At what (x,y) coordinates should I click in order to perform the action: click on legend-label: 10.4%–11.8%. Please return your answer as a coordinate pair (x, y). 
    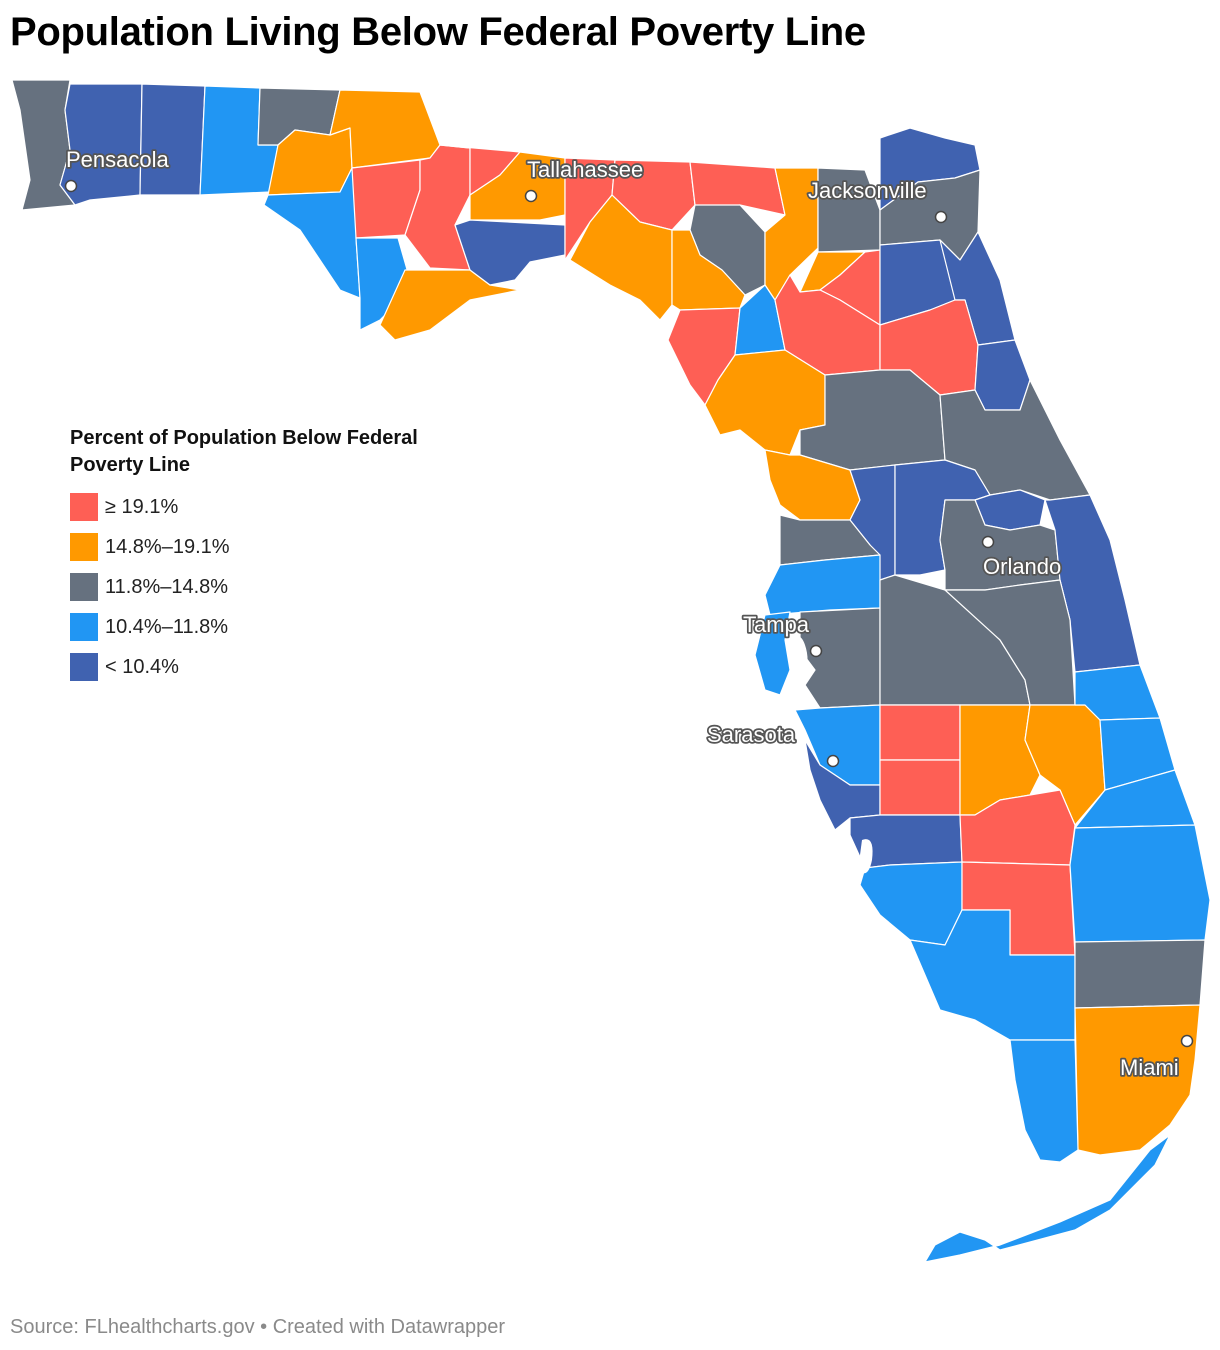
    Looking at the image, I should click on (167, 626).